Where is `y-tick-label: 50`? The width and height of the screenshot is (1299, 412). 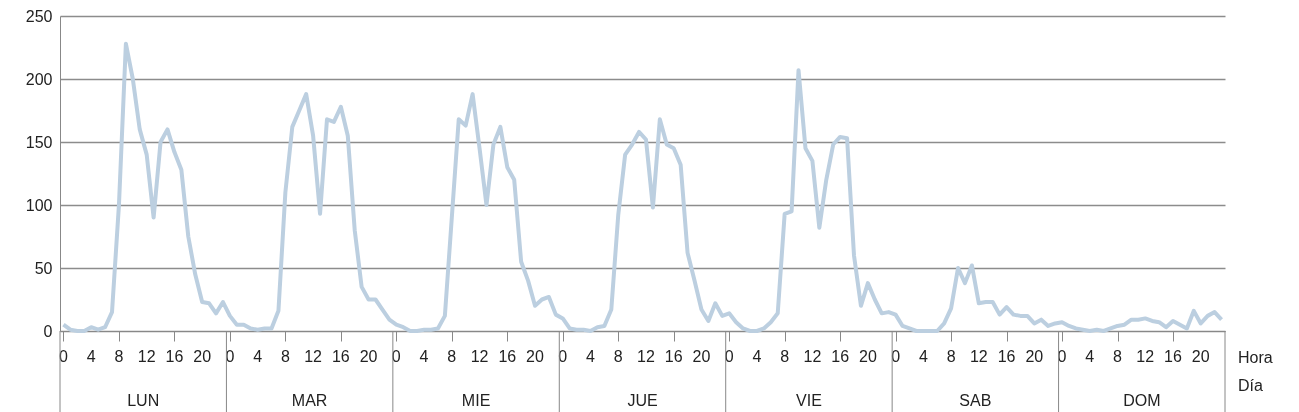 y-tick-label: 50 is located at coordinates (43, 268).